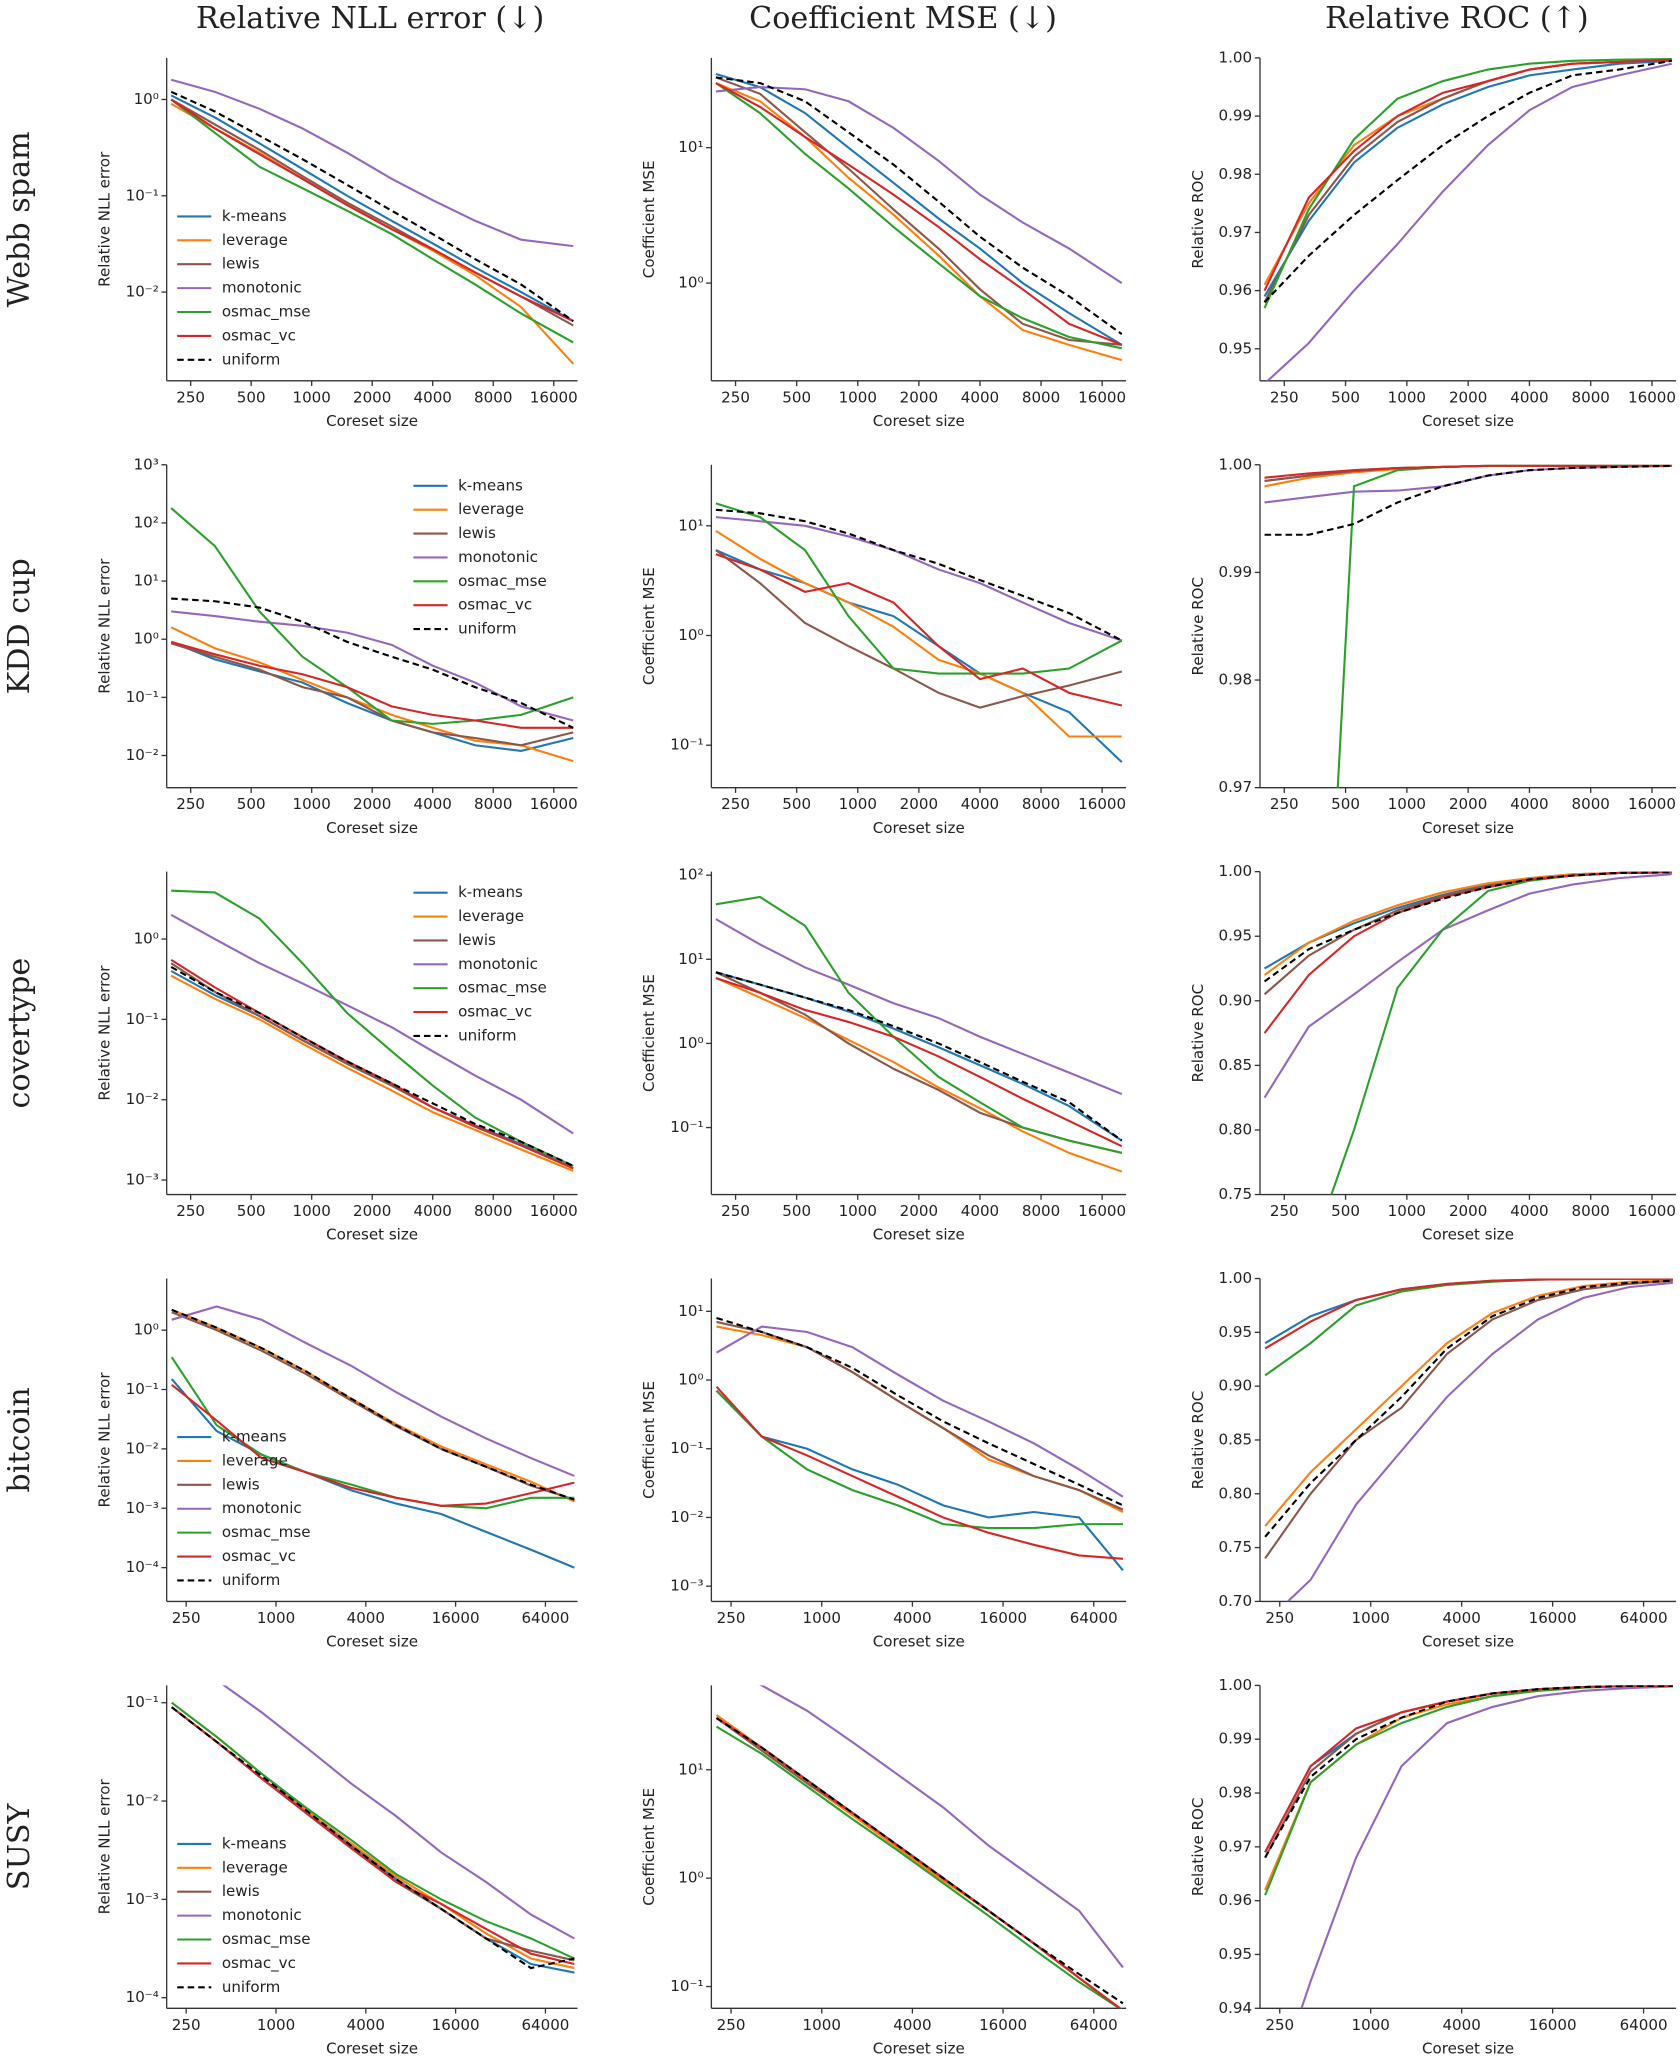 This screenshot has height=2057, width=1680. I want to click on y-tick-label: 10², so click(146, 522).